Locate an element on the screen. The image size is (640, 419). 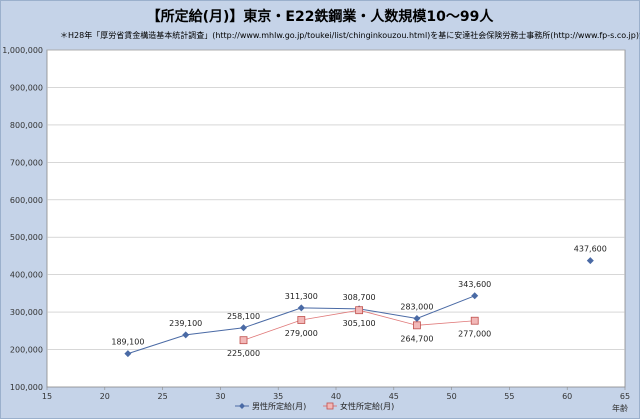
data-label: 311,300 is located at coordinates (301, 296).